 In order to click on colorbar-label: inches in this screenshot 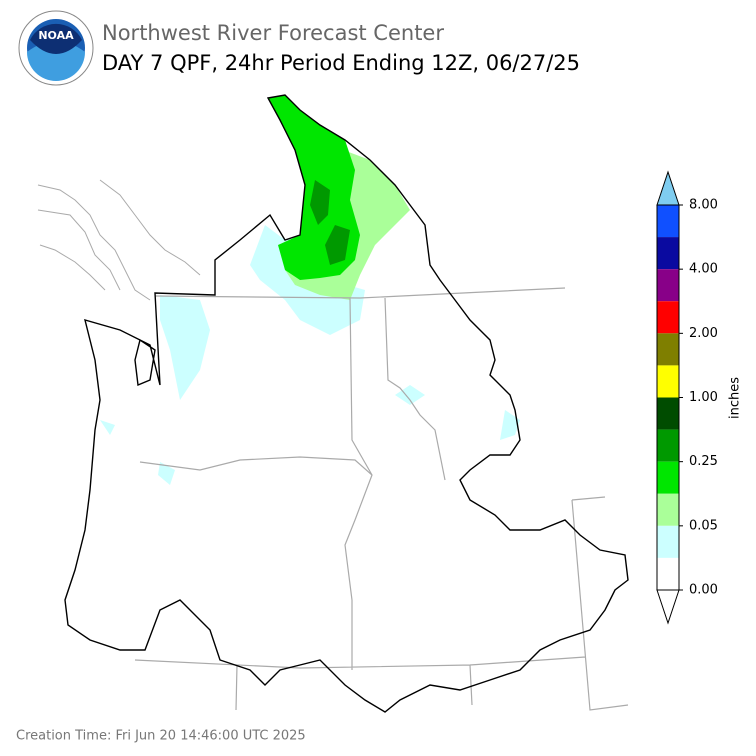, I will do `click(735, 398)`.